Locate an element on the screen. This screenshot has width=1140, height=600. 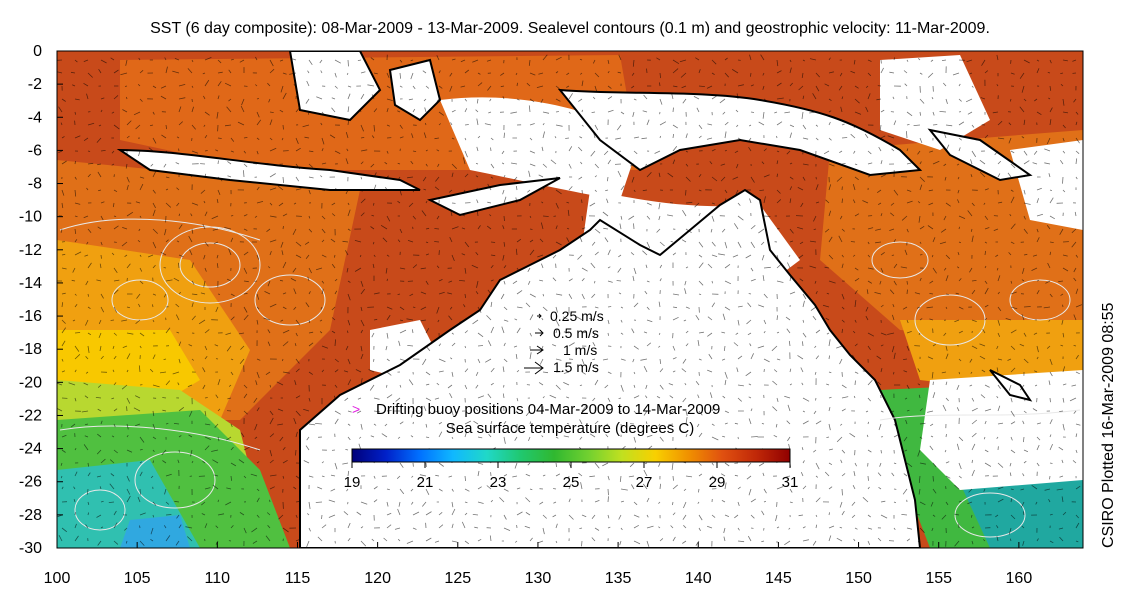
x-tick-label: 125 is located at coordinates (457, 578).